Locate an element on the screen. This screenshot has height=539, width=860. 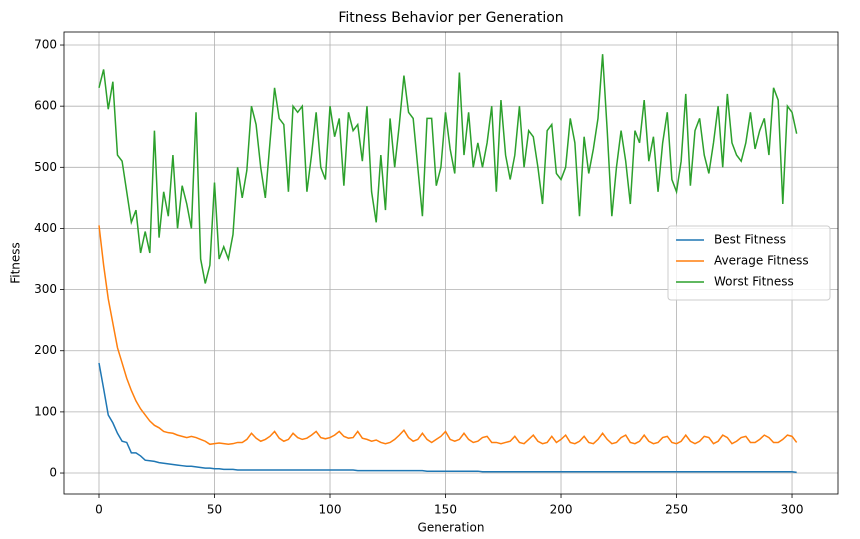
x-tick-label: 50 is located at coordinates (214, 510).